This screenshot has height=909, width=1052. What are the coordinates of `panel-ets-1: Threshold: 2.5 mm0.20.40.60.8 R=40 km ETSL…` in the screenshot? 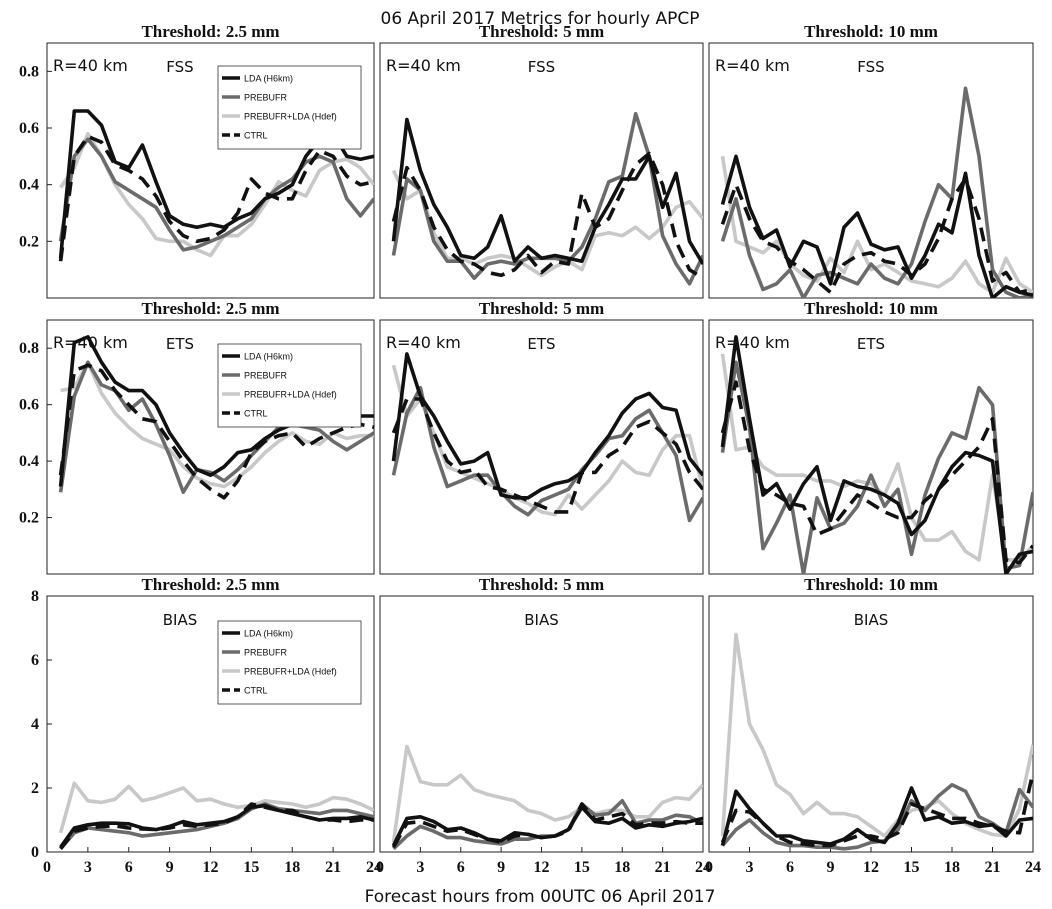 It's located at (197, 437).